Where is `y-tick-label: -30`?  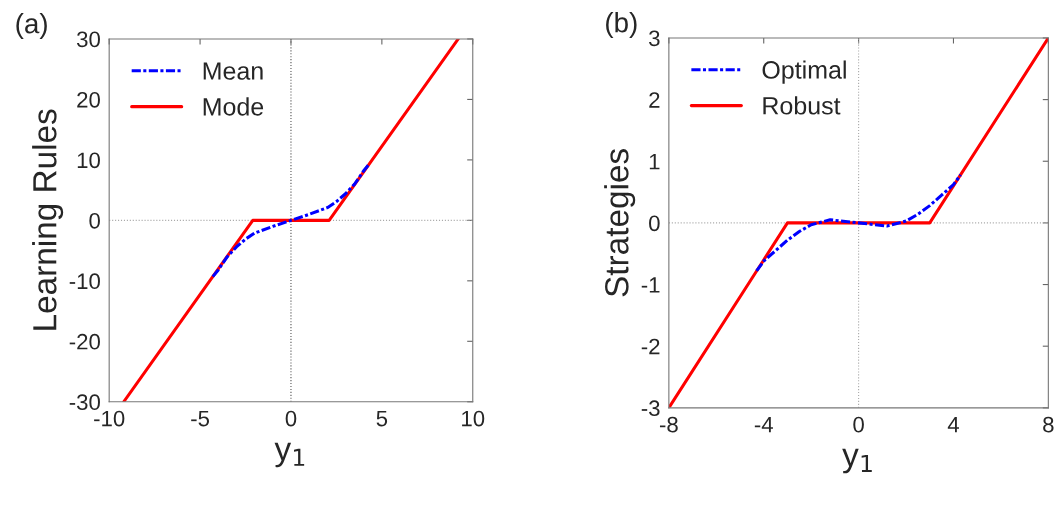
y-tick-label: -30 is located at coordinates (84, 402).